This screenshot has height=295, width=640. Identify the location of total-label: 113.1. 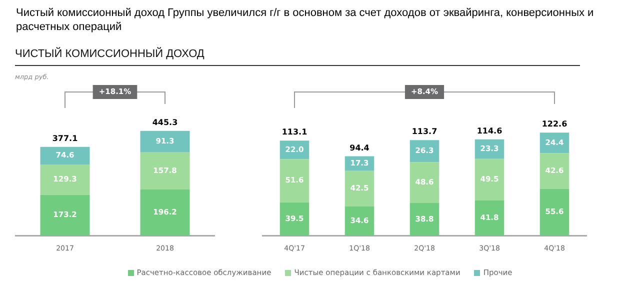
(295, 132).